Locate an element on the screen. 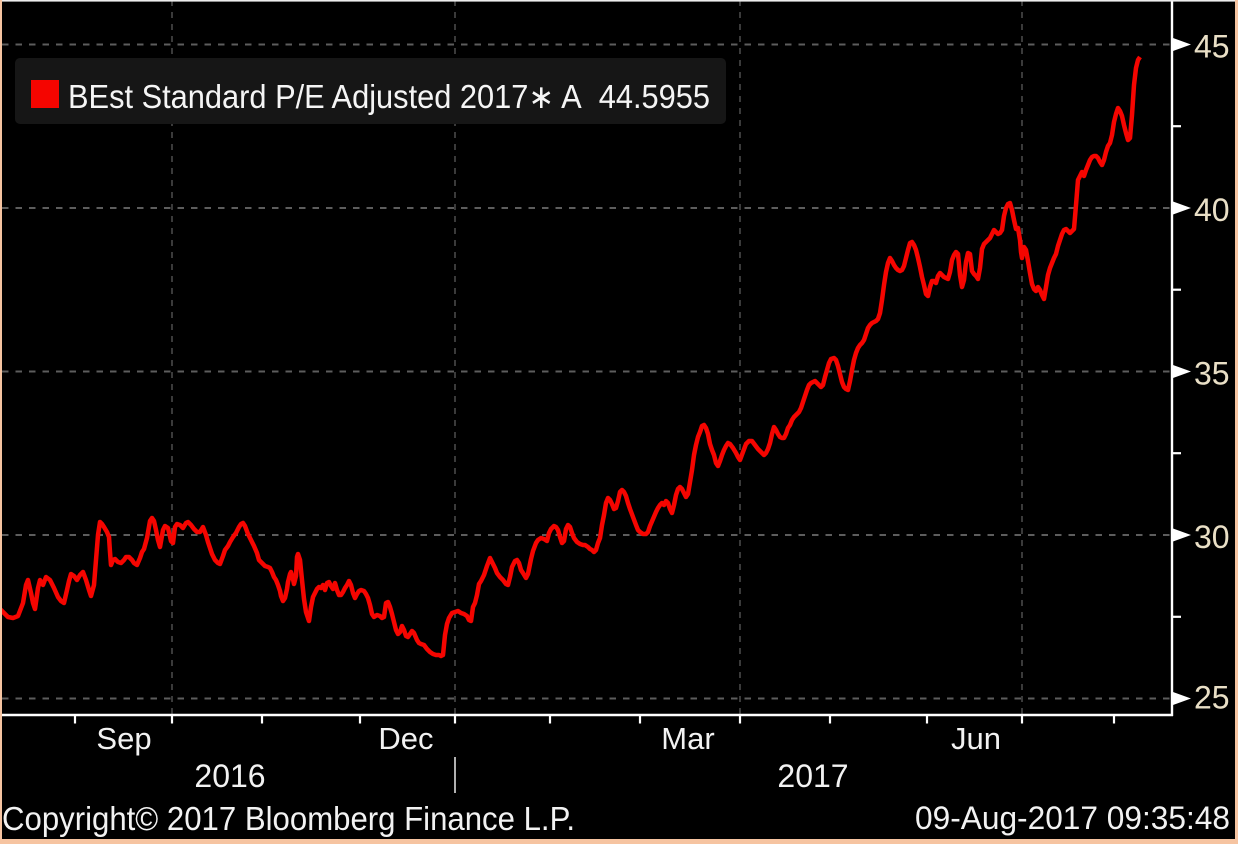 Image resolution: width=1238 pixels, height=844 pixels. svg-text: Sep is located at coordinates (123, 738).